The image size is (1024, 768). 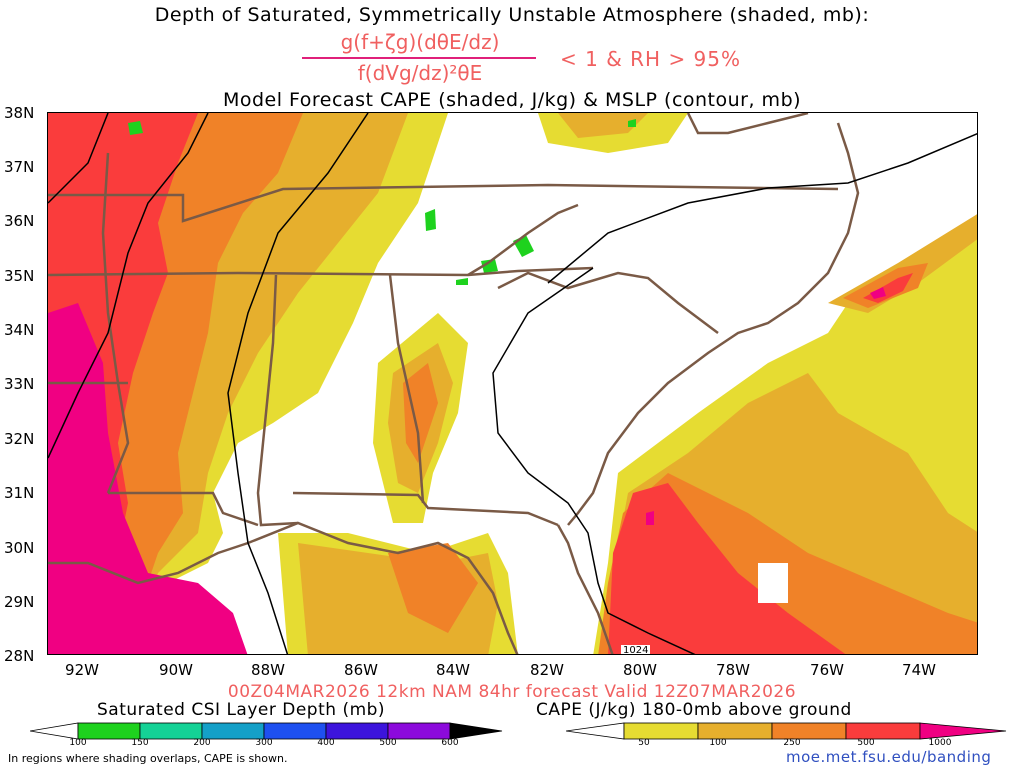 What do you see at coordinates (919, 670) in the screenshot?
I see `lon-label-74w: 74W` at bounding box center [919, 670].